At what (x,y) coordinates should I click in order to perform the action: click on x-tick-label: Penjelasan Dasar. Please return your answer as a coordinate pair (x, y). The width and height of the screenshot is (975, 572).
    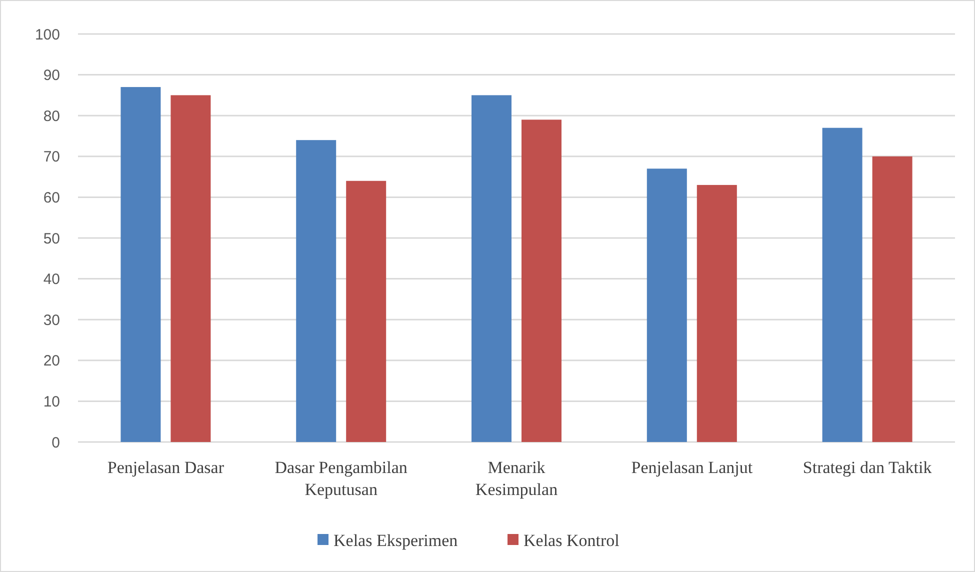
    Looking at the image, I should click on (165, 467).